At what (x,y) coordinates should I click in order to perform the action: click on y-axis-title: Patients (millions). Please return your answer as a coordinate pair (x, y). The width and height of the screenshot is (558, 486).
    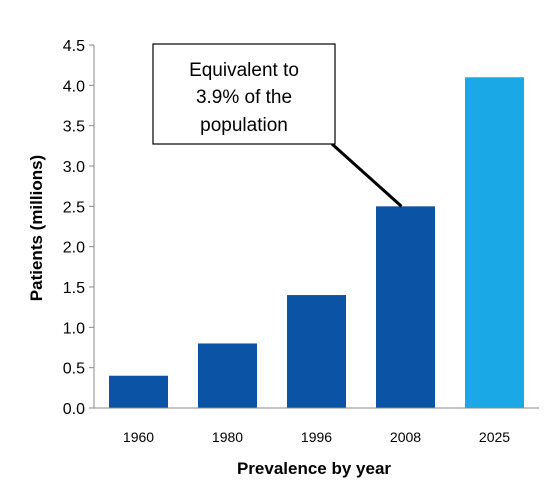
    Looking at the image, I should click on (36, 228).